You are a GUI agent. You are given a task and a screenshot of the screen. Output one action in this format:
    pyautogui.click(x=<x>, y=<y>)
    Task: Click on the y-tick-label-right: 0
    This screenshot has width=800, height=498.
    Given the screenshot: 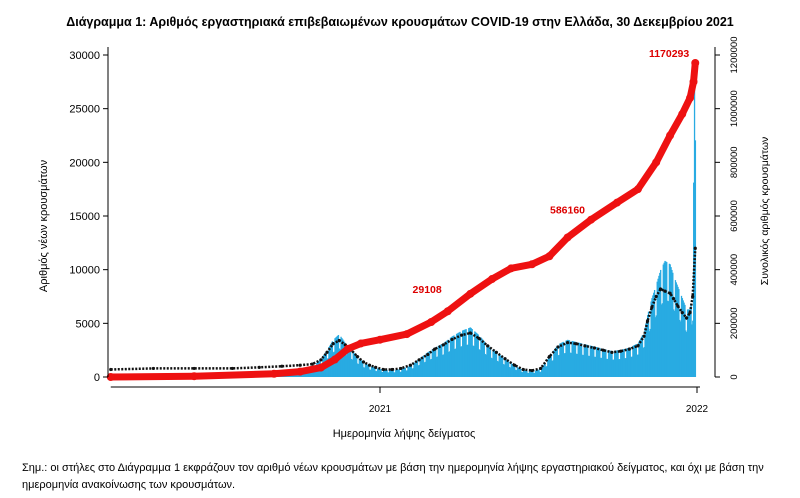 What is the action you would take?
    pyautogui.click(x=734, y=376)
    